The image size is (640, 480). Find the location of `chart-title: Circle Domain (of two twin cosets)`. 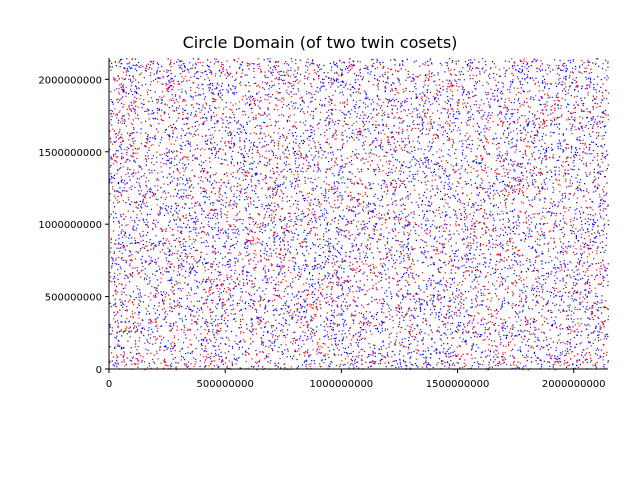

chart-title: Circle Domain (of two twin cosets) is located at coordinates (320, 42).